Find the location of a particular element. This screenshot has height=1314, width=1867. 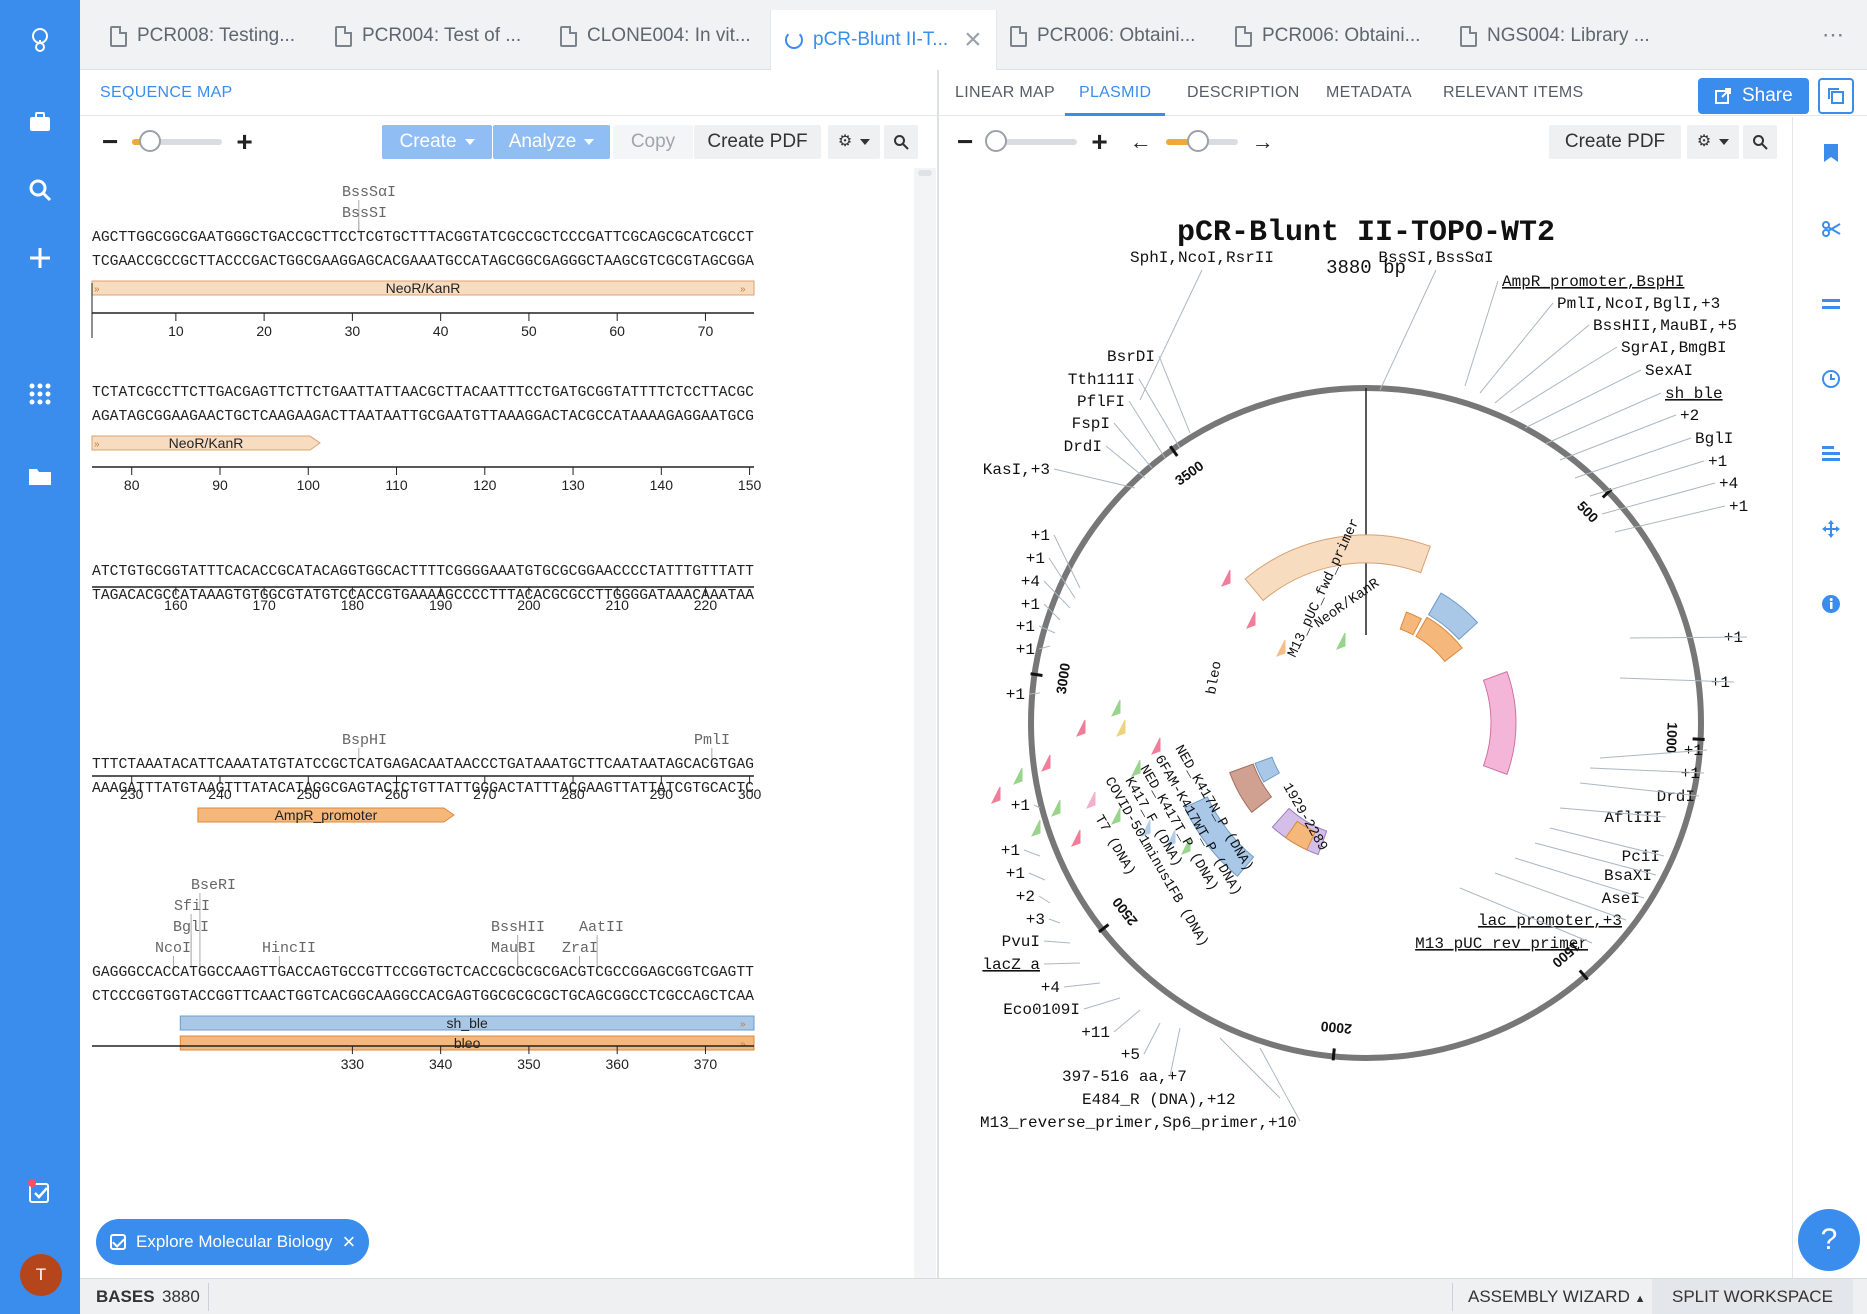

rotate-right-arrow-icon: → is located at coordinates (1262, 141).